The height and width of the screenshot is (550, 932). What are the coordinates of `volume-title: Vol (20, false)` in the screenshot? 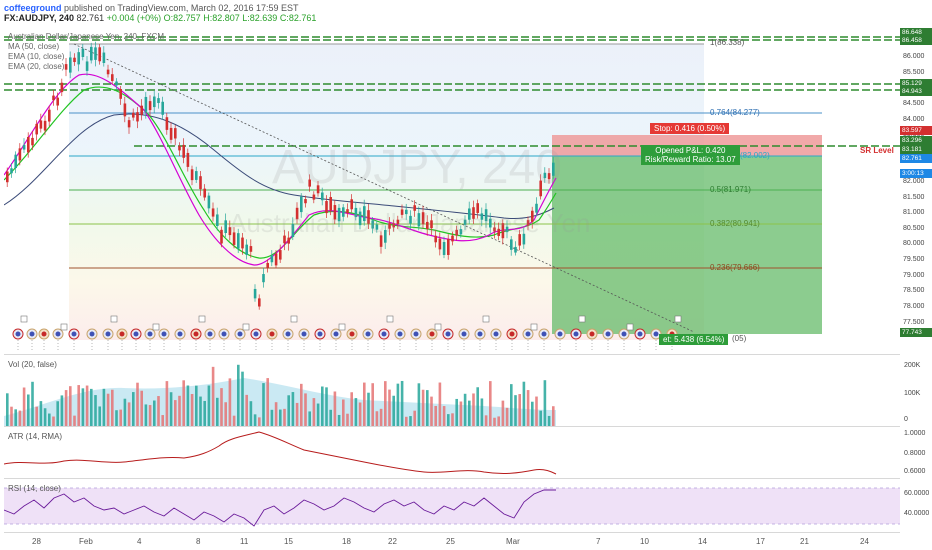 It's located at (32, 364).